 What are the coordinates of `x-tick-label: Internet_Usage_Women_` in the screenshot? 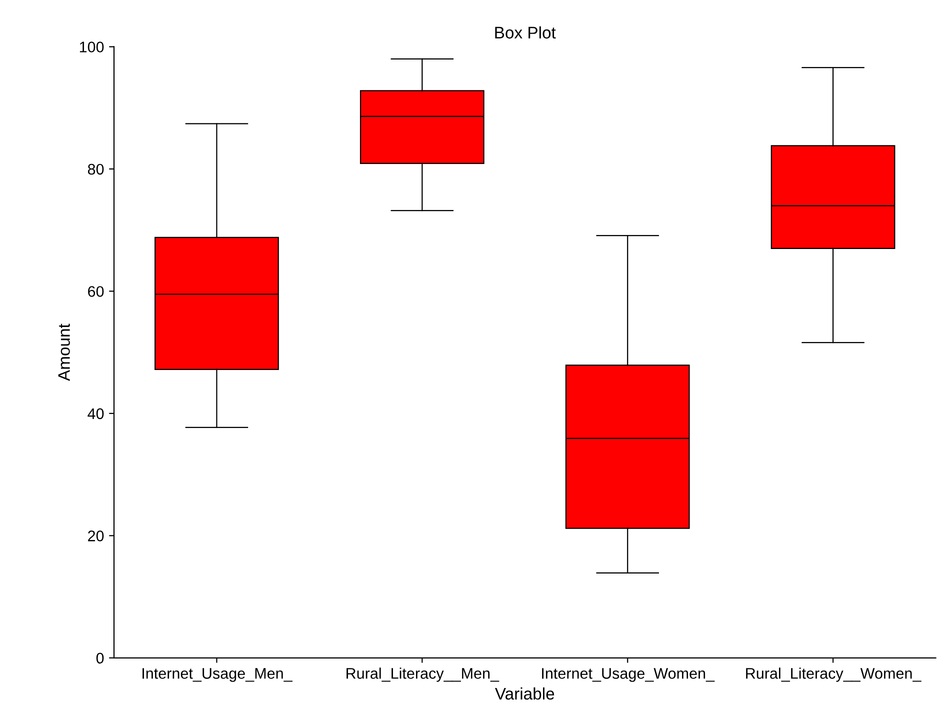 It's located at (628, 675).